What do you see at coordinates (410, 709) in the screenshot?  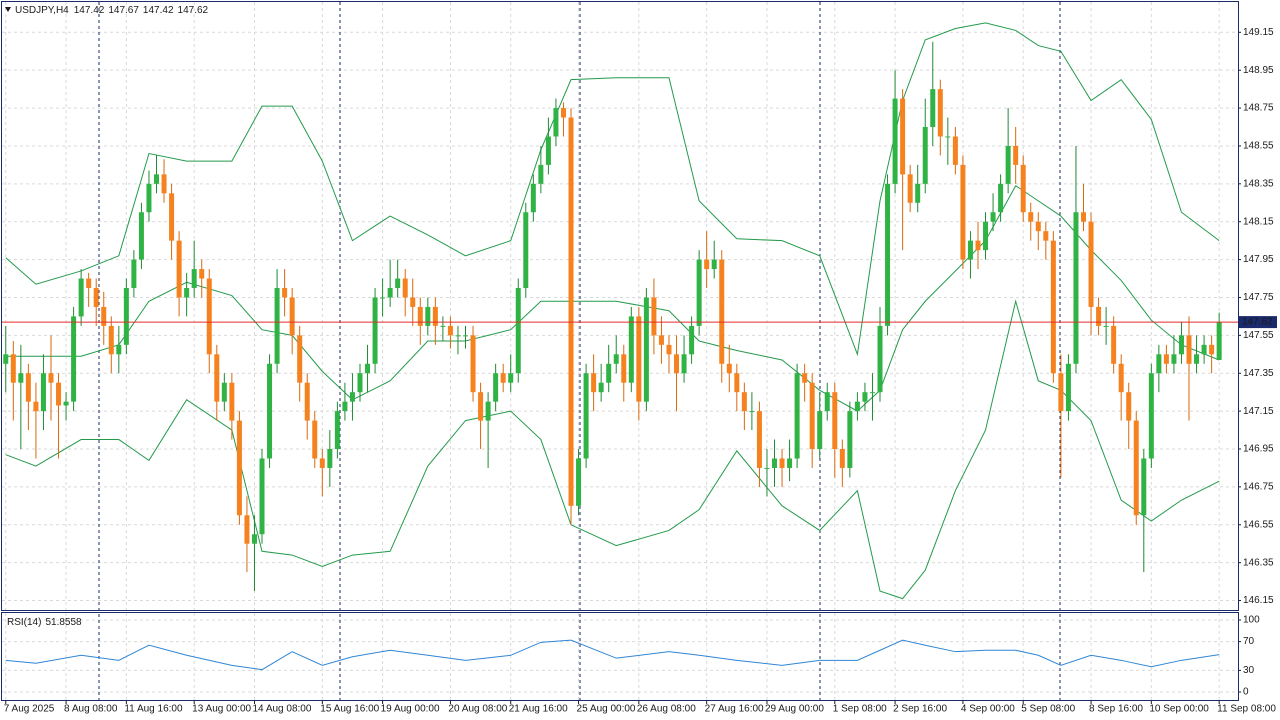 I see `x-tick-label: 19 Aug 00:00` at bounding box center [410, 709].